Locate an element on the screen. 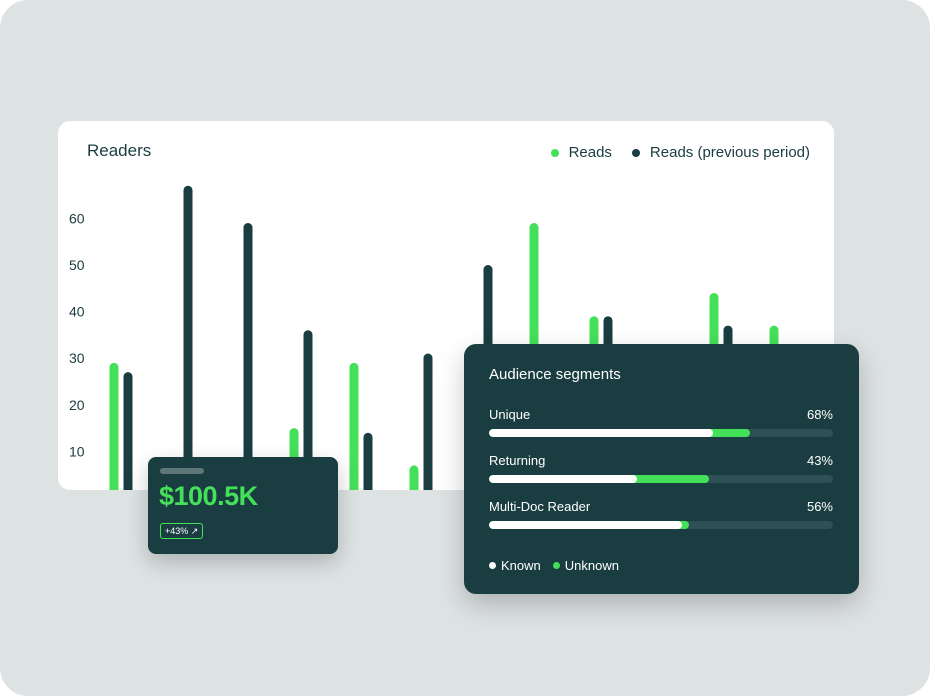 This screenshot has height=698, width=933. kpi-label-placeholder is located at coordinates (182, 471).